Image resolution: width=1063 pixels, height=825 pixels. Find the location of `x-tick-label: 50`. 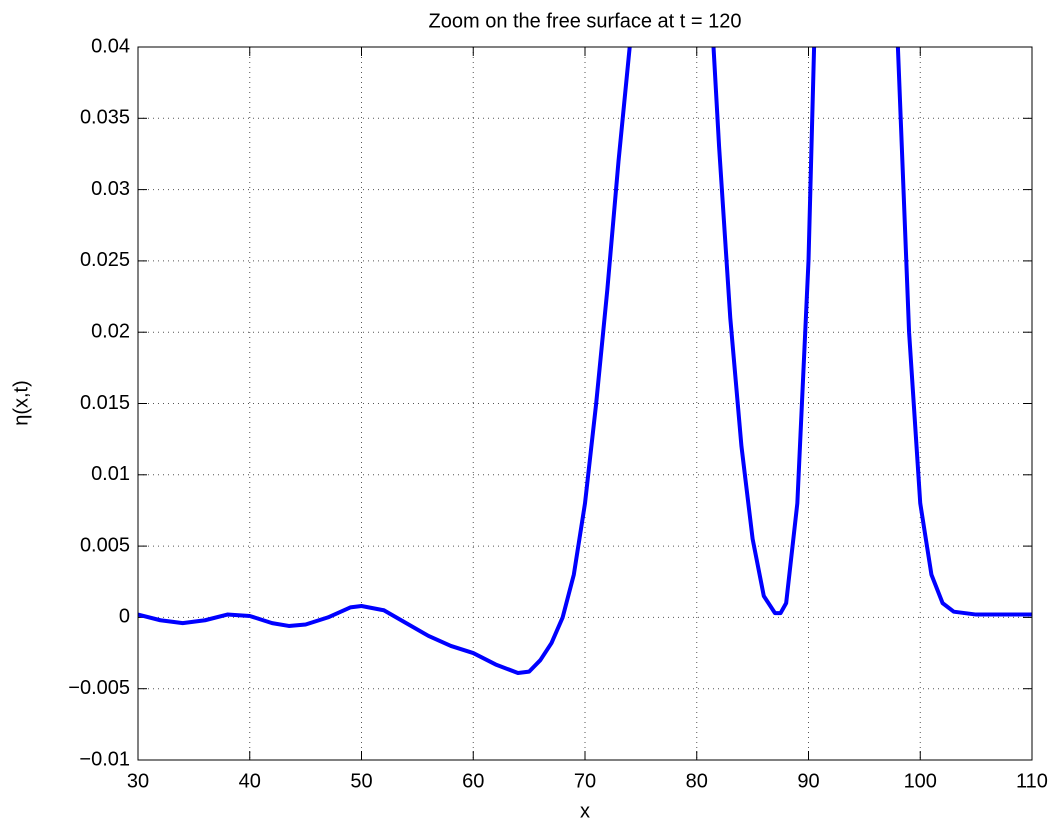

x-tick-label: 50 is located at coordinates (361, 781).